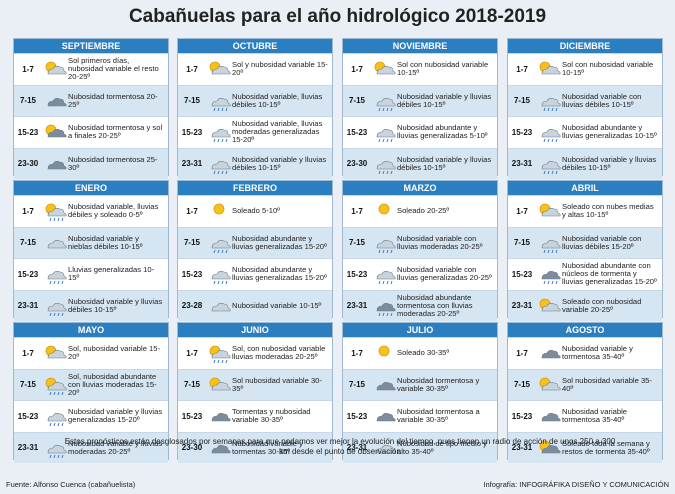 Image resolution: width=675 pixels, height=494 pixels. I want to click on source: Fuente: Alfonso Cuenca (cabañuelista), so click(71, 484).